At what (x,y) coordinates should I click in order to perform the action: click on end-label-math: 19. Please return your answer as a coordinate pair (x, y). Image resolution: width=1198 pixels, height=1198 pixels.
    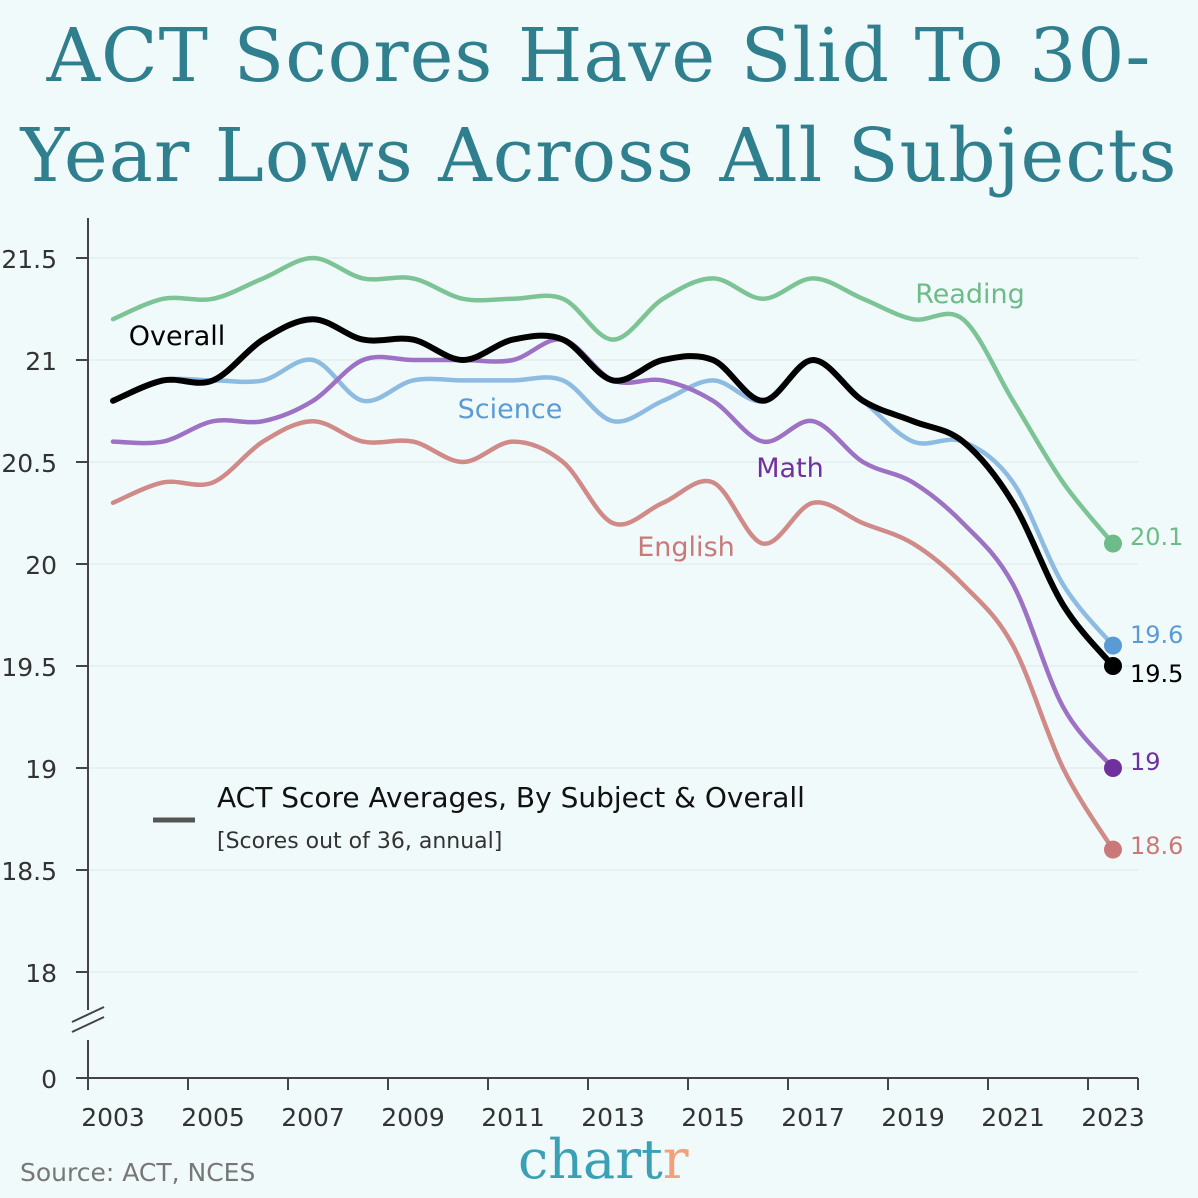
    Looking at the image, I should click on (1145, 762).